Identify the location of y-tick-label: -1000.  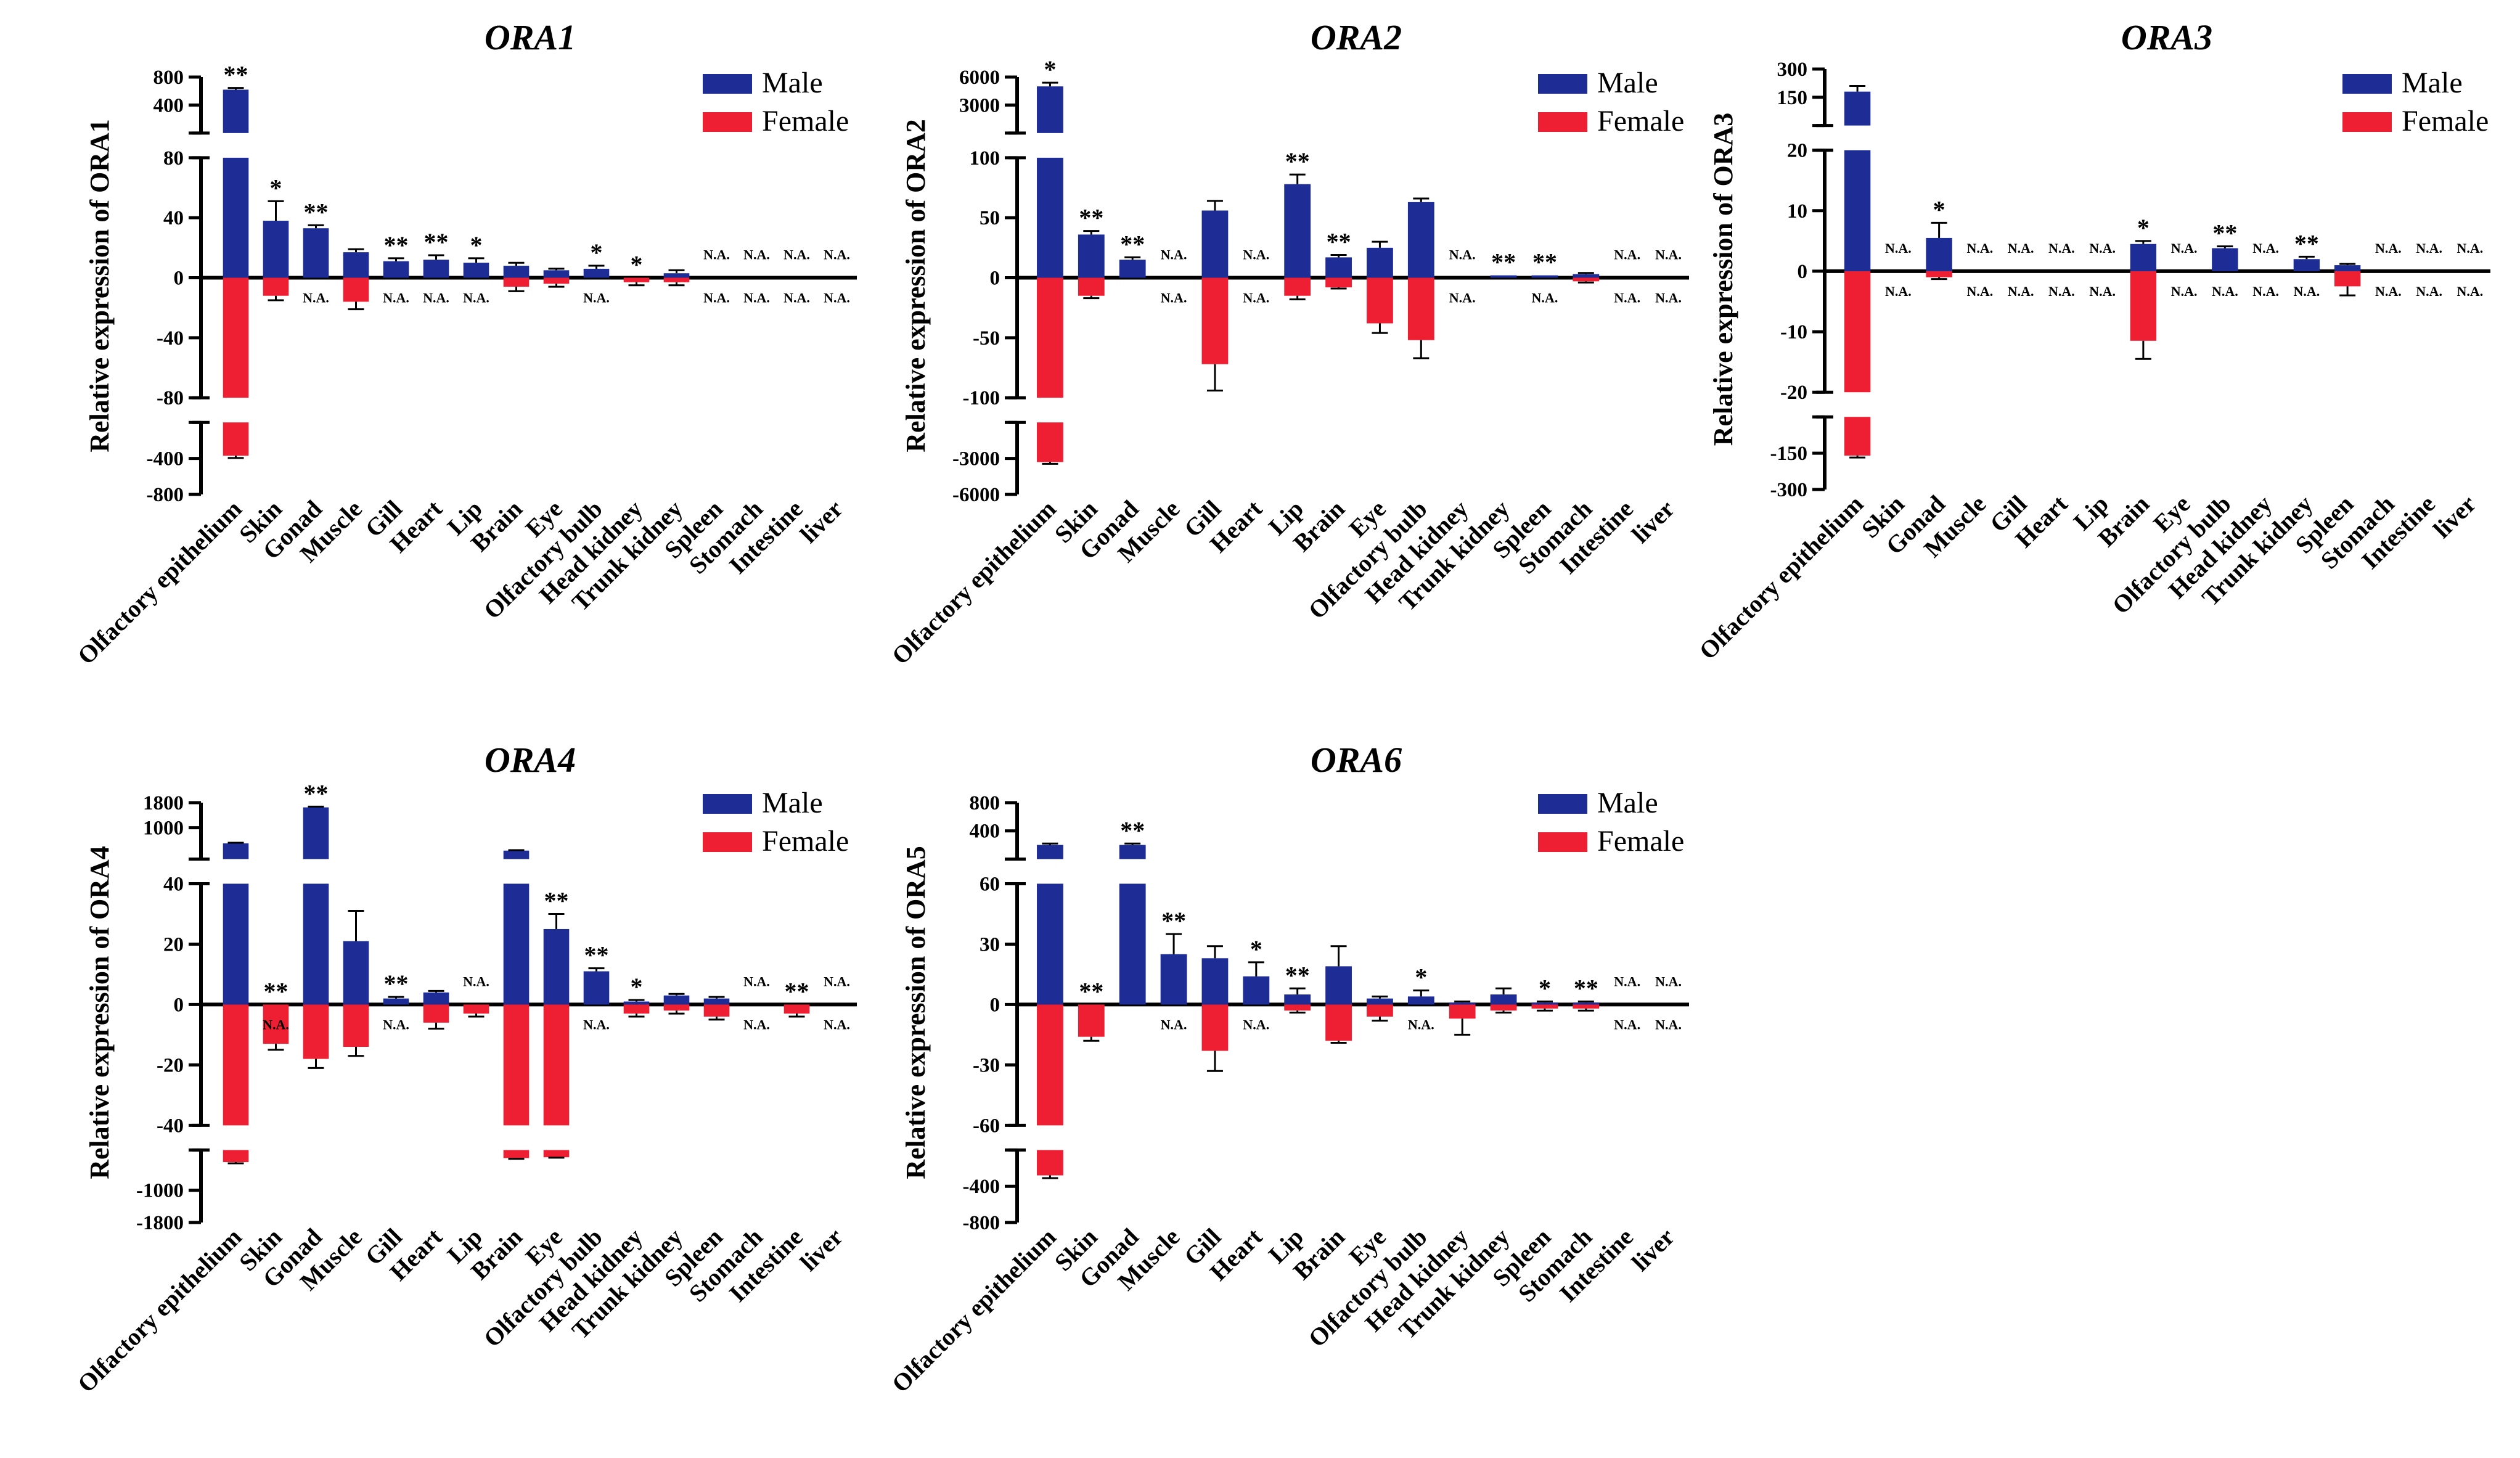
(160, 1191).